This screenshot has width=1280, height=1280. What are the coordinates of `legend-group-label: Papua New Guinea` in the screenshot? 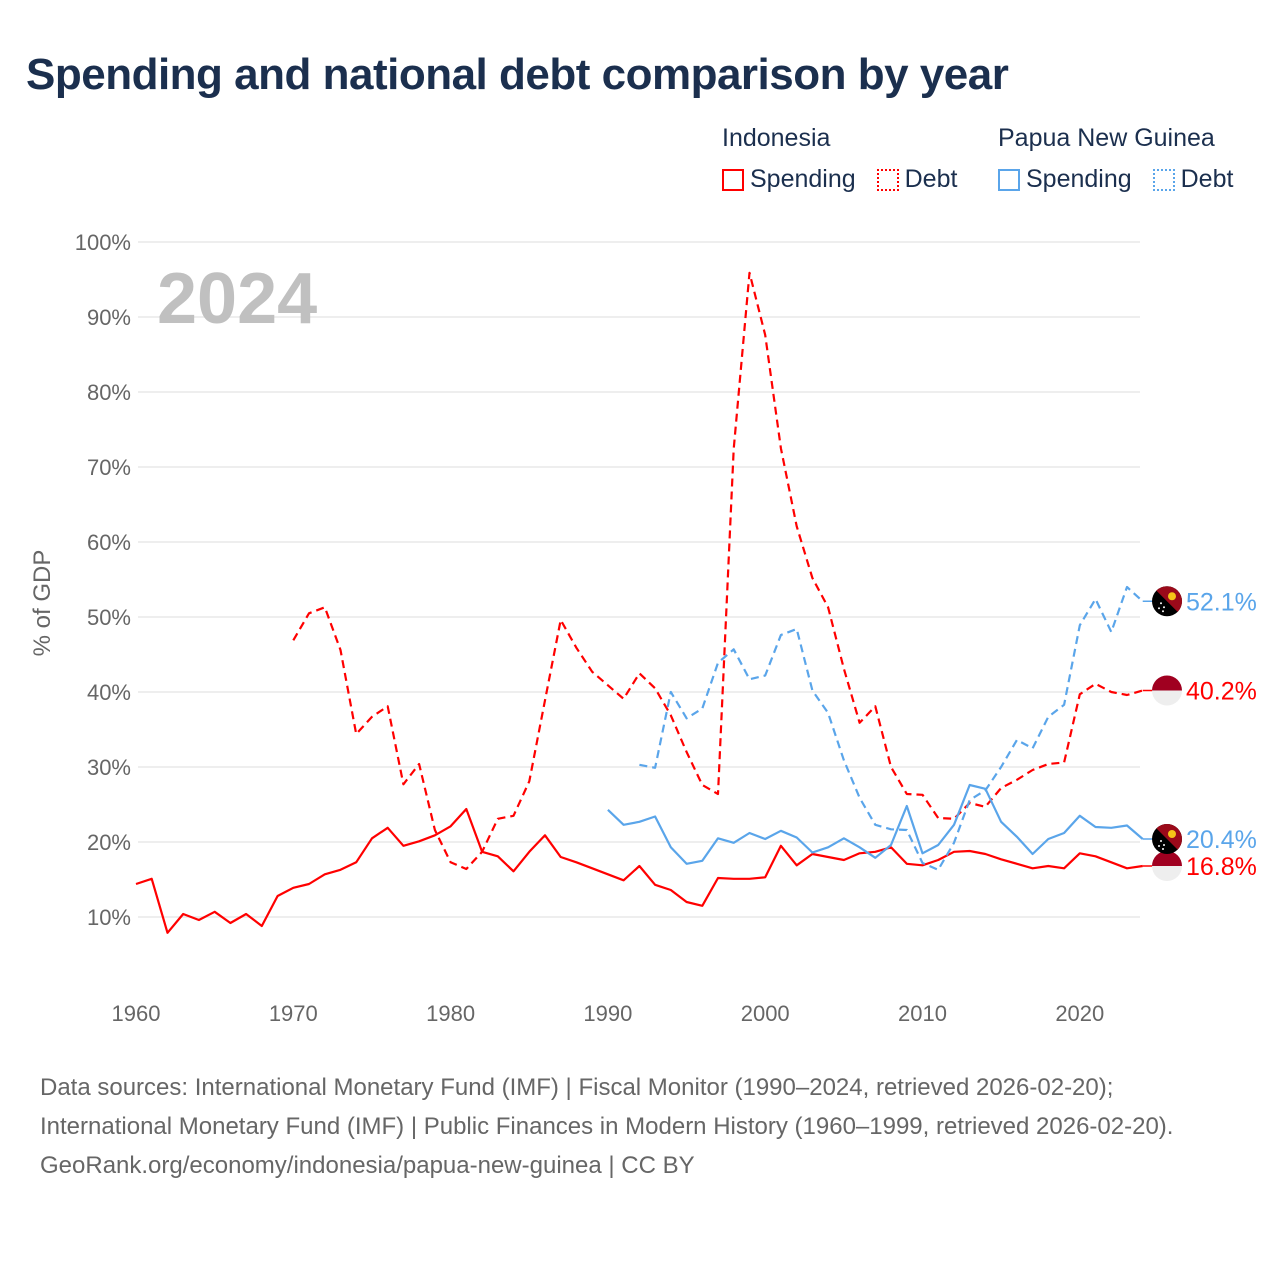 It's located at (1106, 138).